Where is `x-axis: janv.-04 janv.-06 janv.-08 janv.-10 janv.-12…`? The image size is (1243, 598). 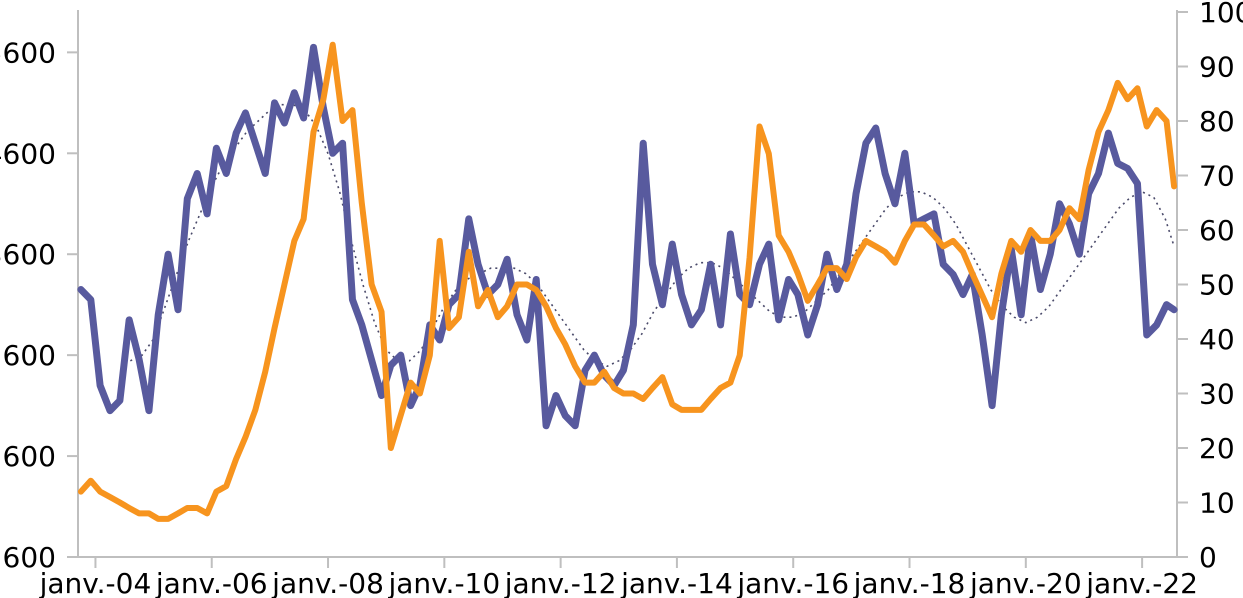
x-axis: janv.-04 janv.-06 janv.-08 janv.-10 janv.-12… is located at coordinates (618, 577).